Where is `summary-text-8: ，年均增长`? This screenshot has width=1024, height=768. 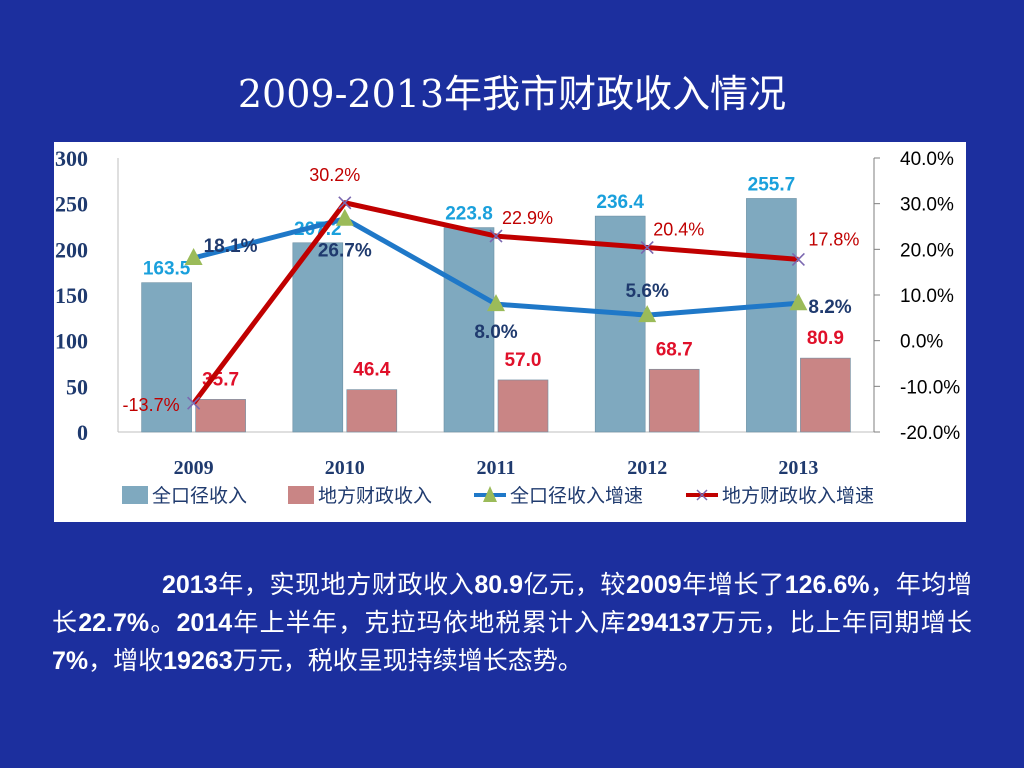
summary-text-8: ，年均增长 is located at coordinates (512, 603).